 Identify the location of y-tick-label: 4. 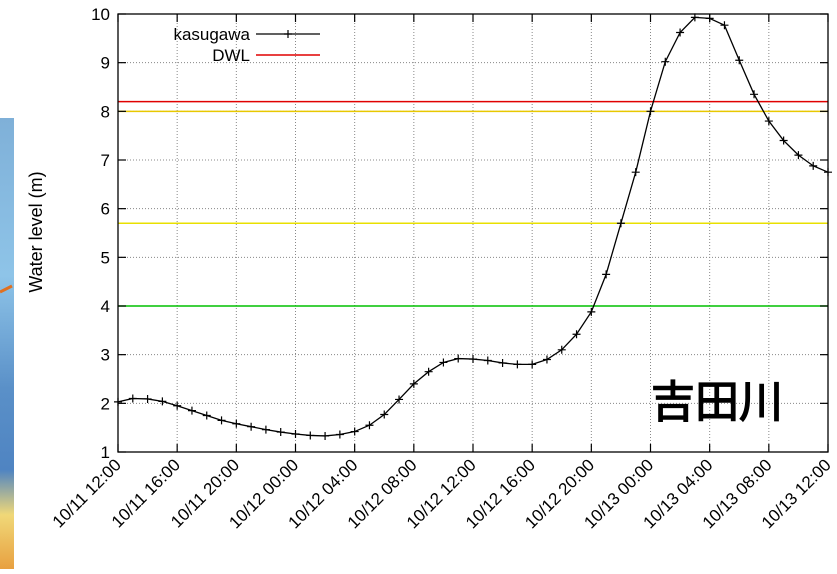
(105, 306).